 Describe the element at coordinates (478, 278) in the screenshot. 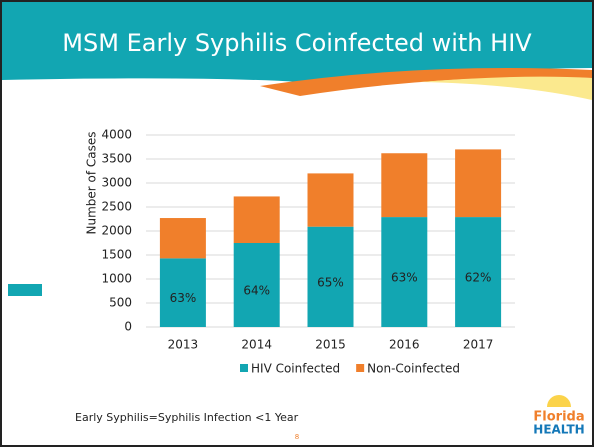

I see `share-label: 62%` at that location.